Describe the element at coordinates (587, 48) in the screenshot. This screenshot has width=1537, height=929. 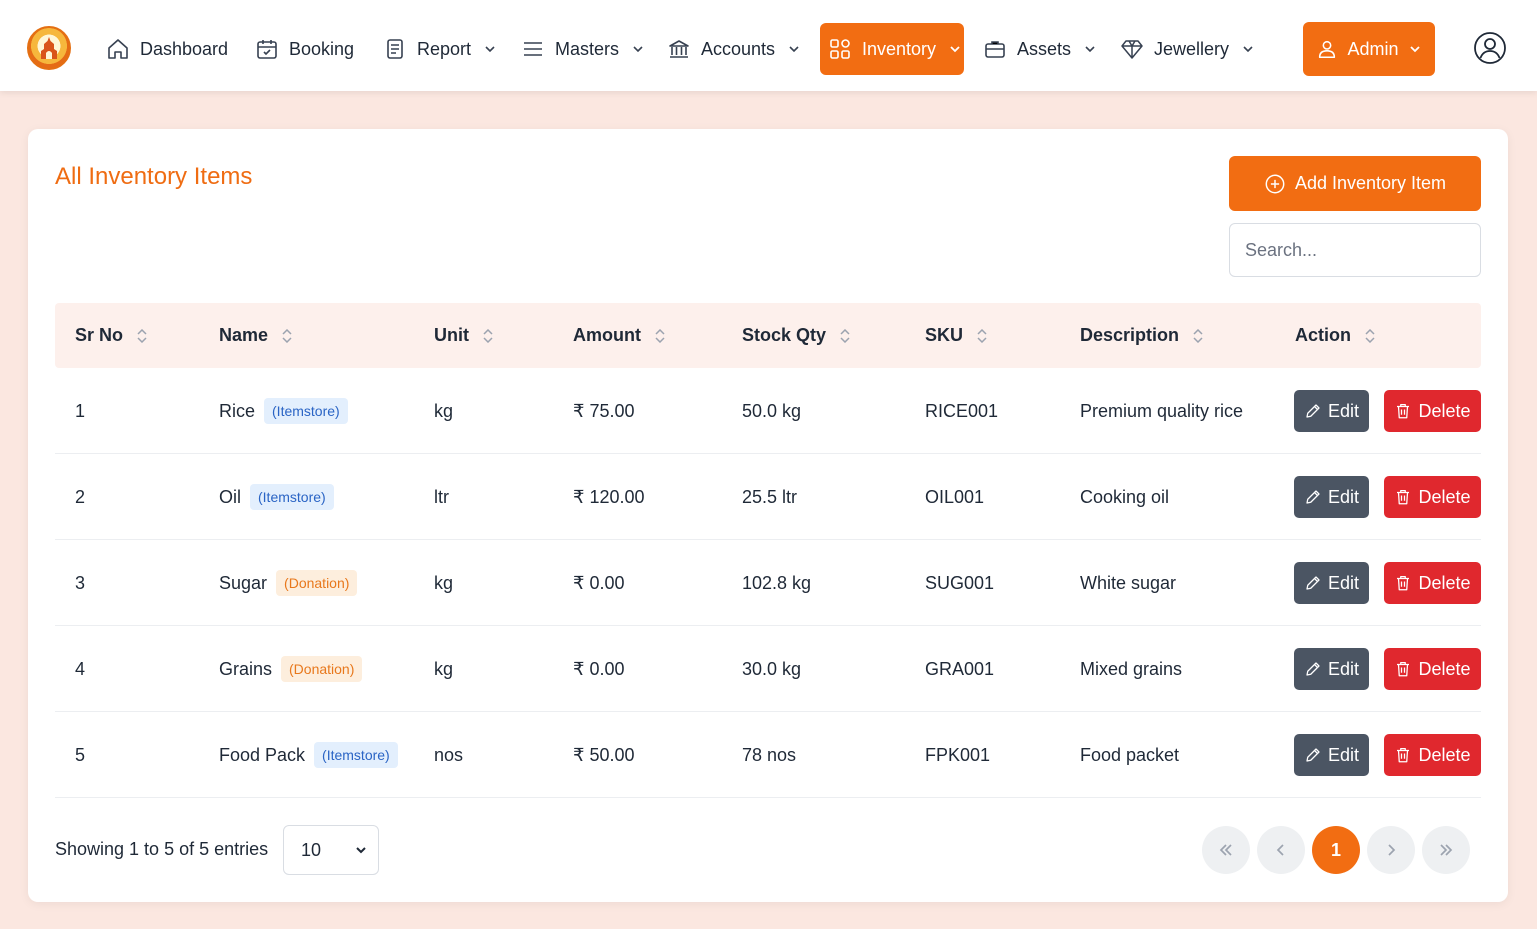
I see `nav-masters-label: Masters` at that location.